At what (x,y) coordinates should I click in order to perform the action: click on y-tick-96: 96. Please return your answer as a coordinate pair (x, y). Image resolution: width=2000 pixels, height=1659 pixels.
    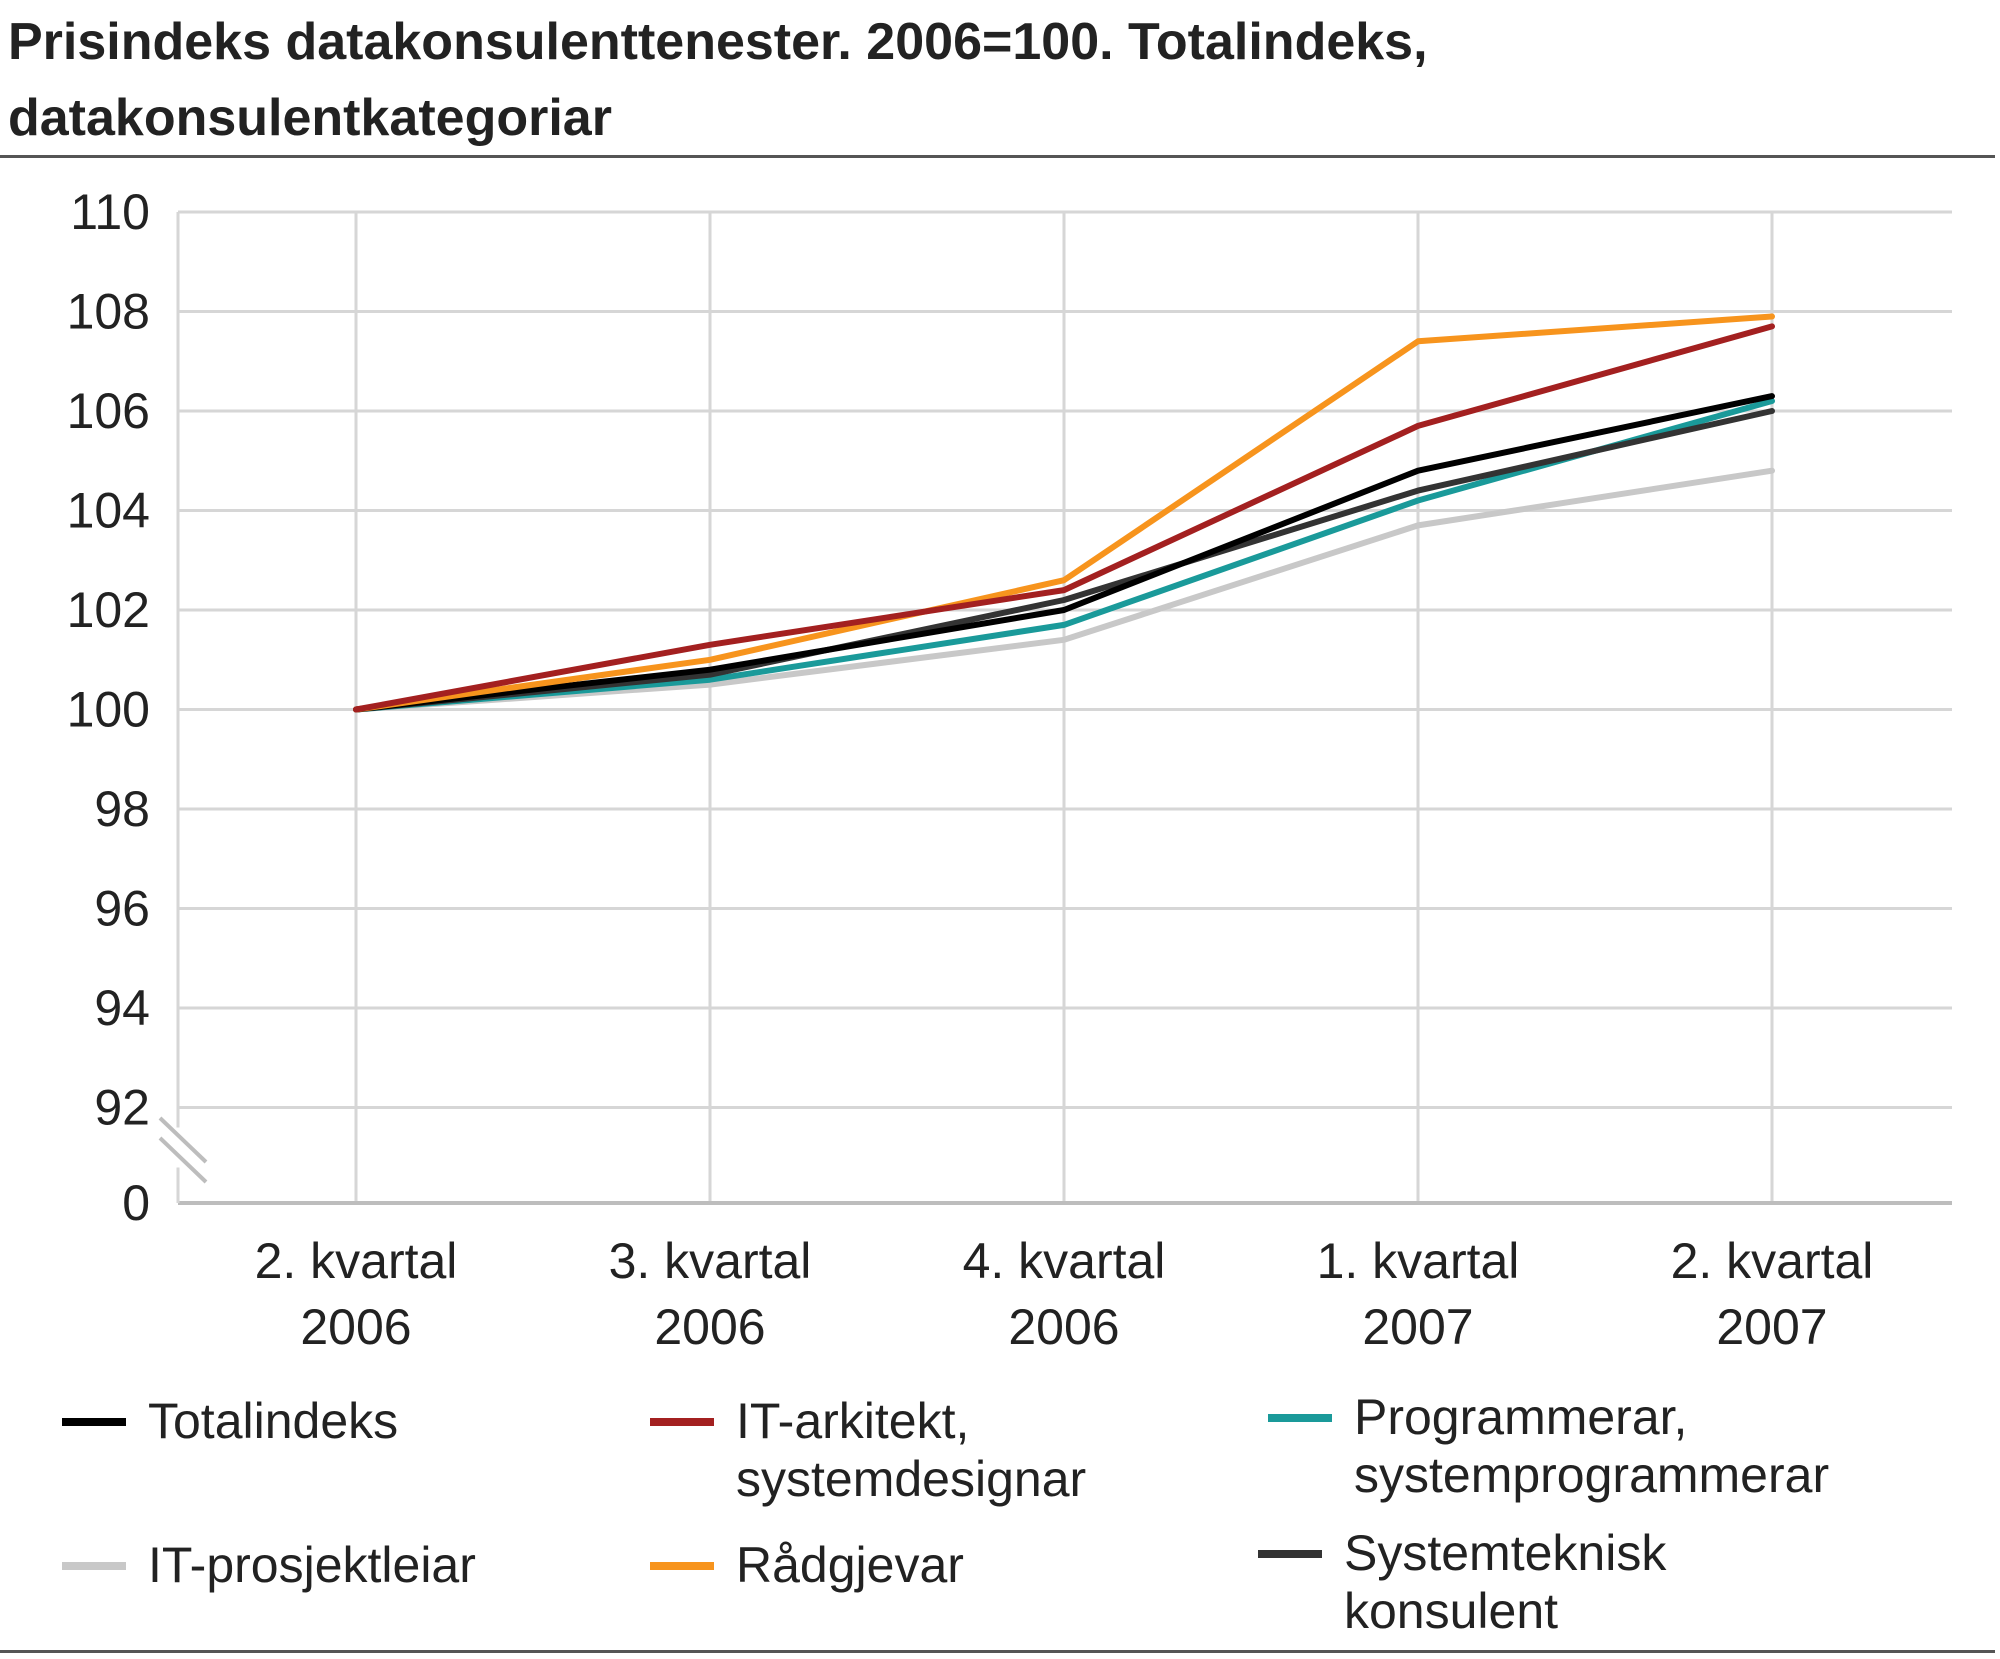
    Looking at the image, I should click on (122, 909).